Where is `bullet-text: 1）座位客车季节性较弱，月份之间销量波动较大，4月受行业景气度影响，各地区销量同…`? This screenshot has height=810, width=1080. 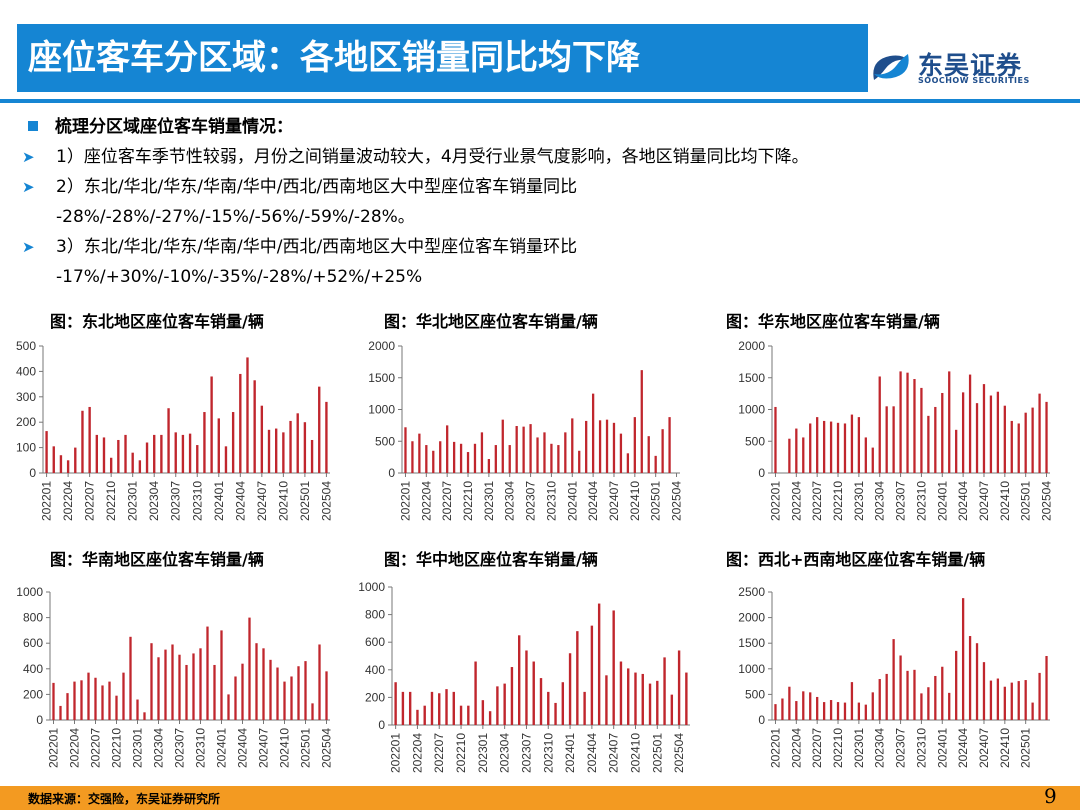 bullet-text: 1）座位客车季节性较弱，月份之间销量波动较大，4月受行业景气度影响，各地区销量同… is located at coordinates (432, 157).